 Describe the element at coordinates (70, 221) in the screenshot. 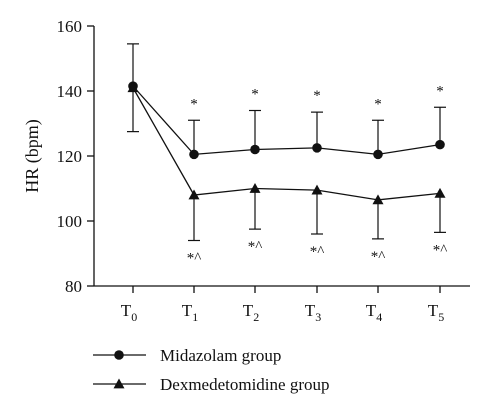

I see `y-tick-label: 100` at that location.